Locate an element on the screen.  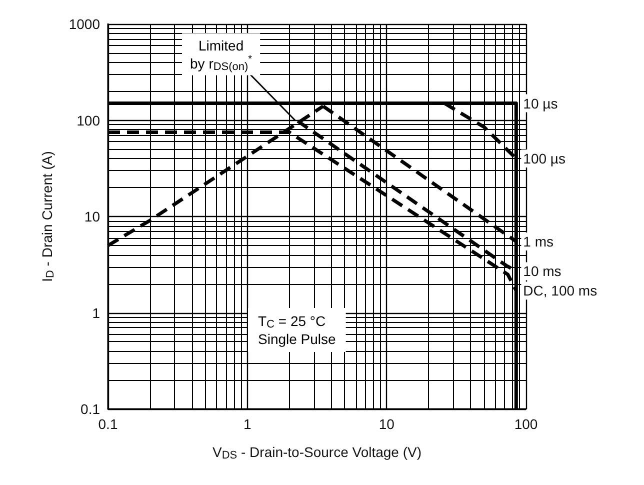
x-tick-label: 10 is located at coordinates (386, 424).